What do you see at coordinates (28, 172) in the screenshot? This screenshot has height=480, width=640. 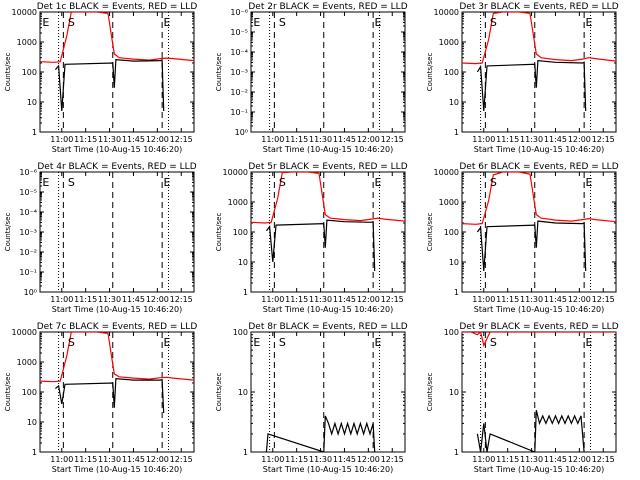 I see `y-tick-label: 10⁻⁶` at bounding box center [28, 172].